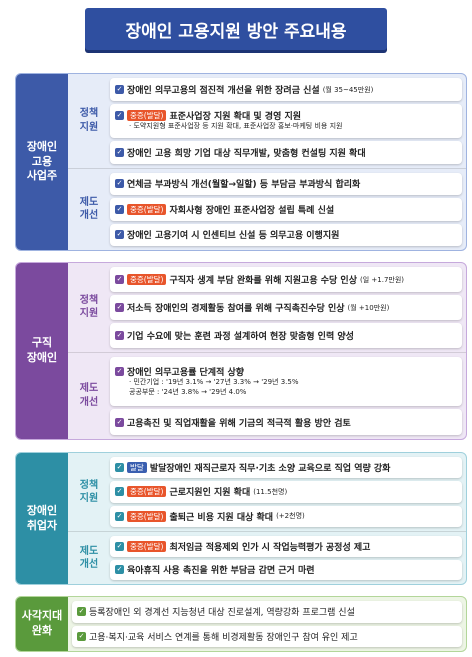 This screenshot has width=472, height=657. Describe the element at coordinates (236, 29) in the screenshot. I see `title: 장애인 고용지원 방안 주요내용` at that location.